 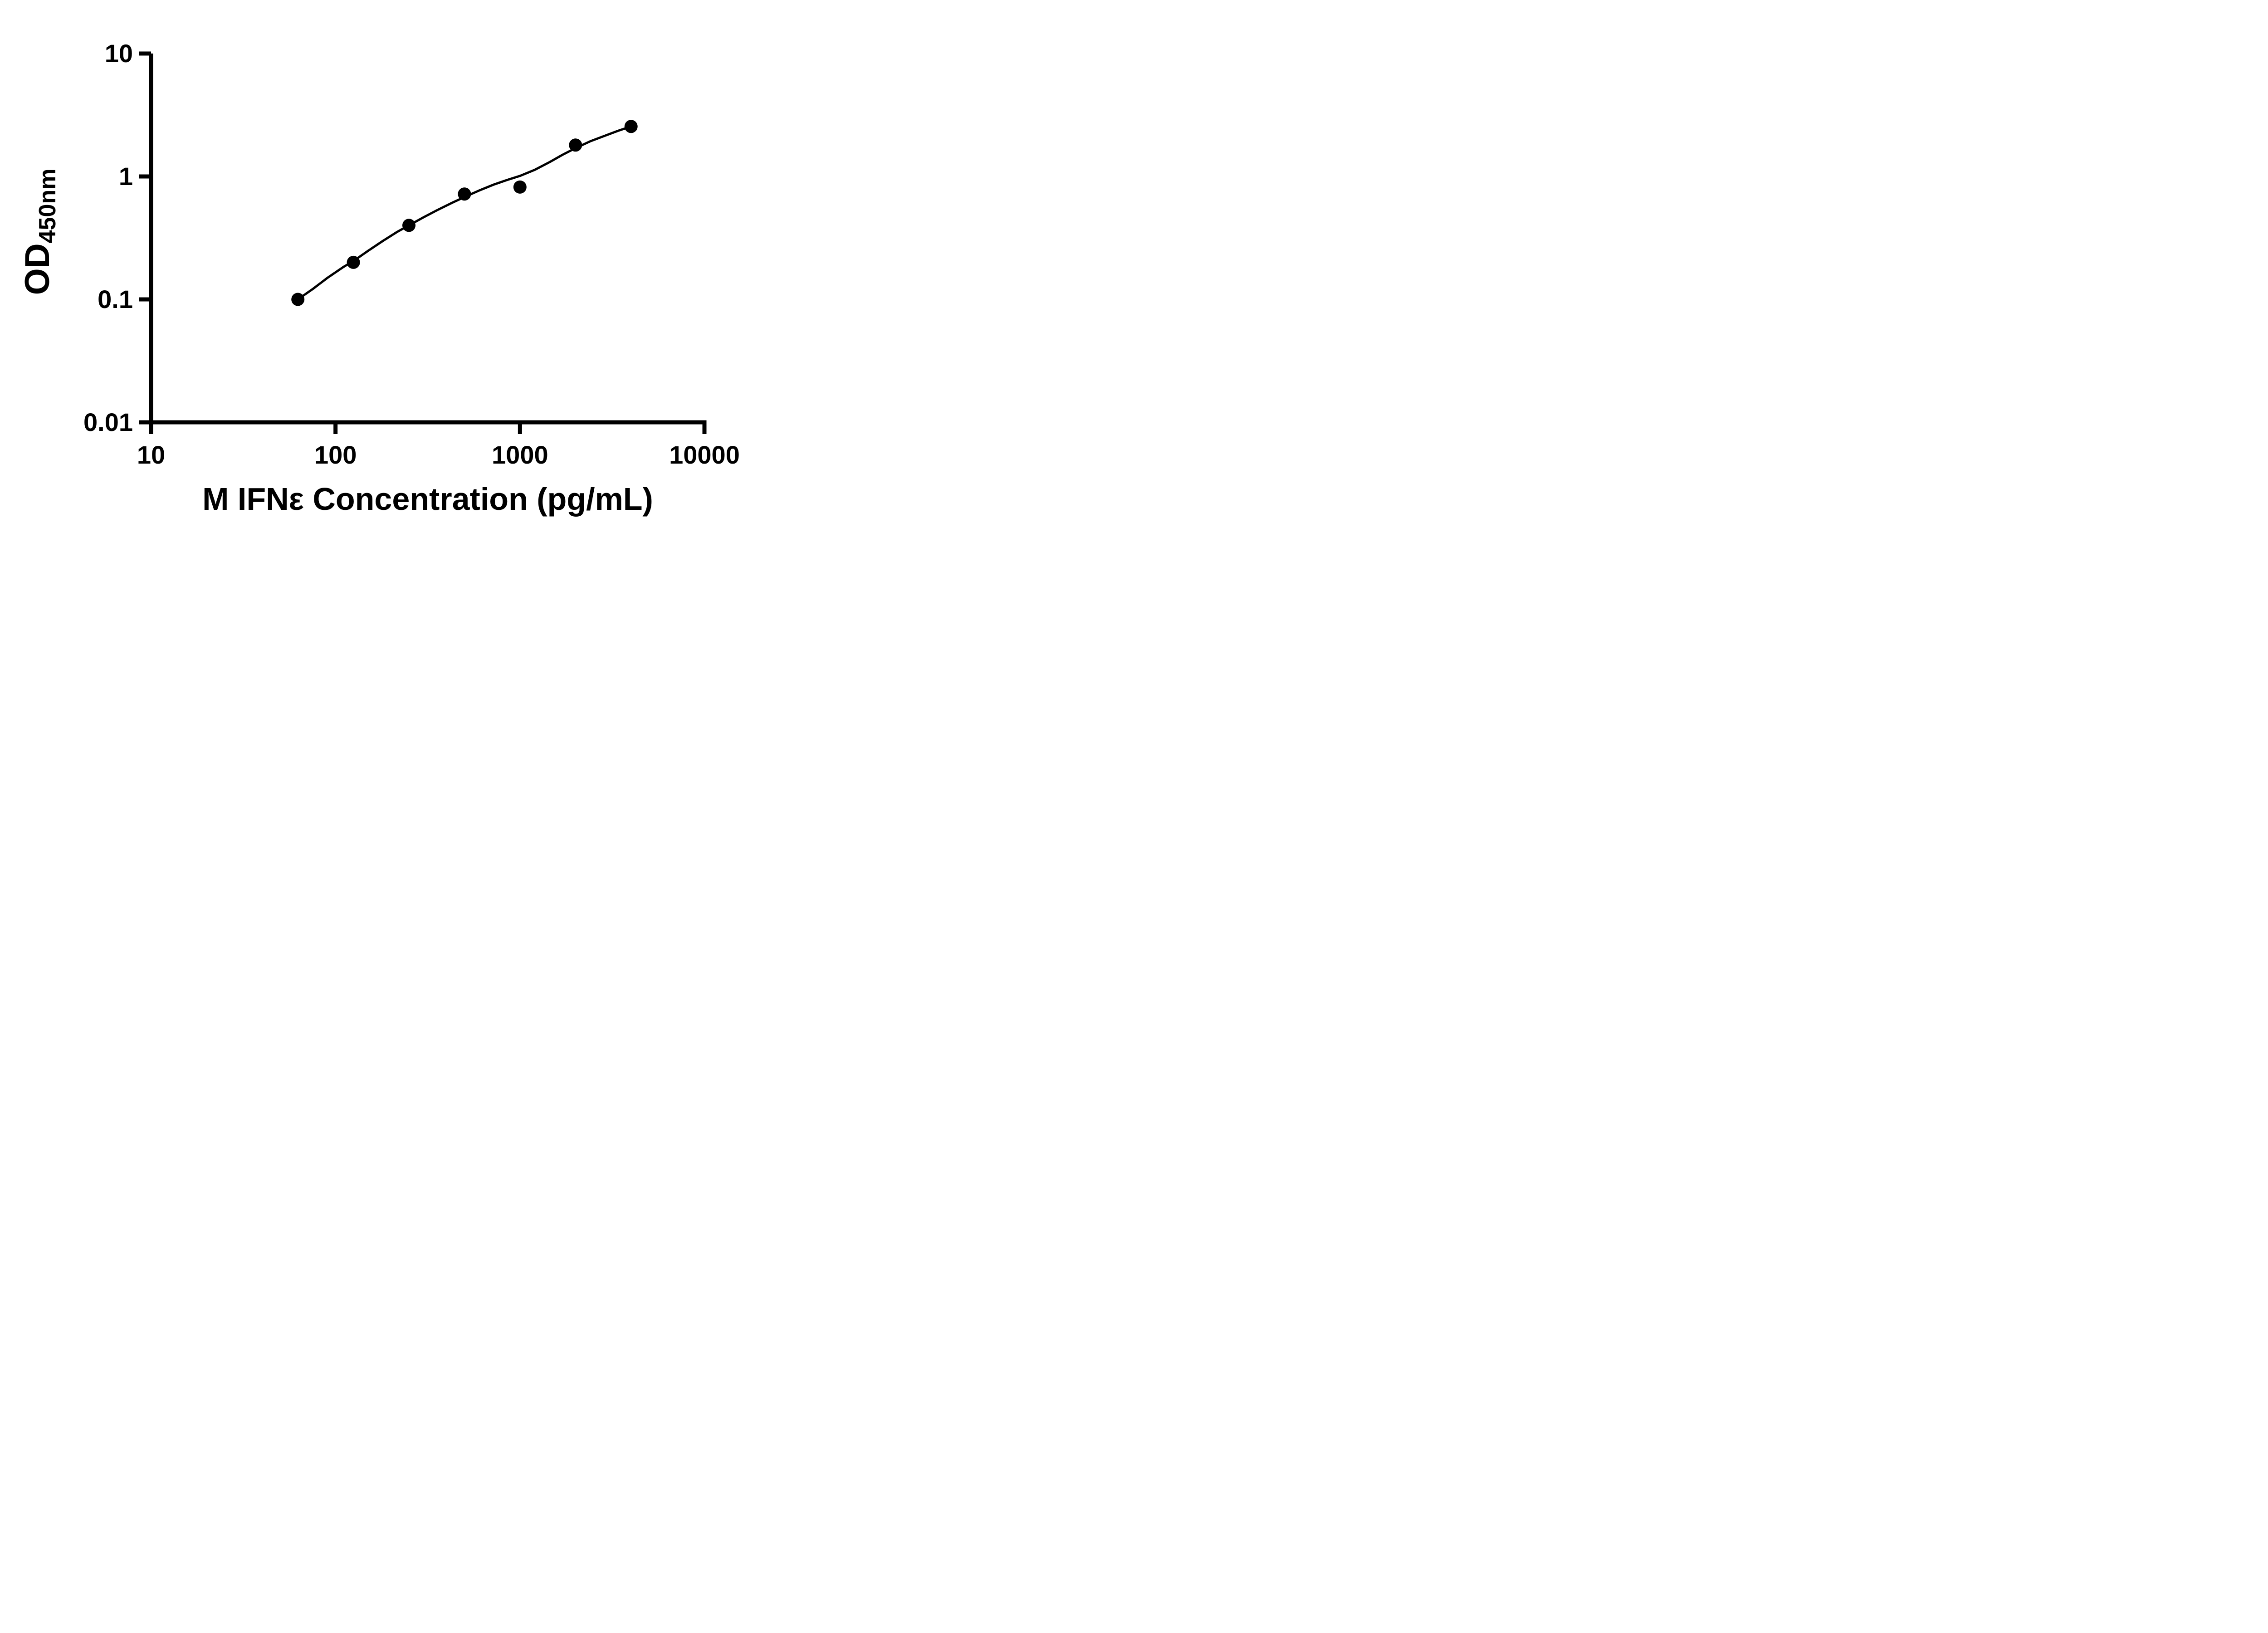 What do you see at coordinates (520, 454) in the screenshot?
I see `x-tick-label: 1000` at bounding box center [520, 454].